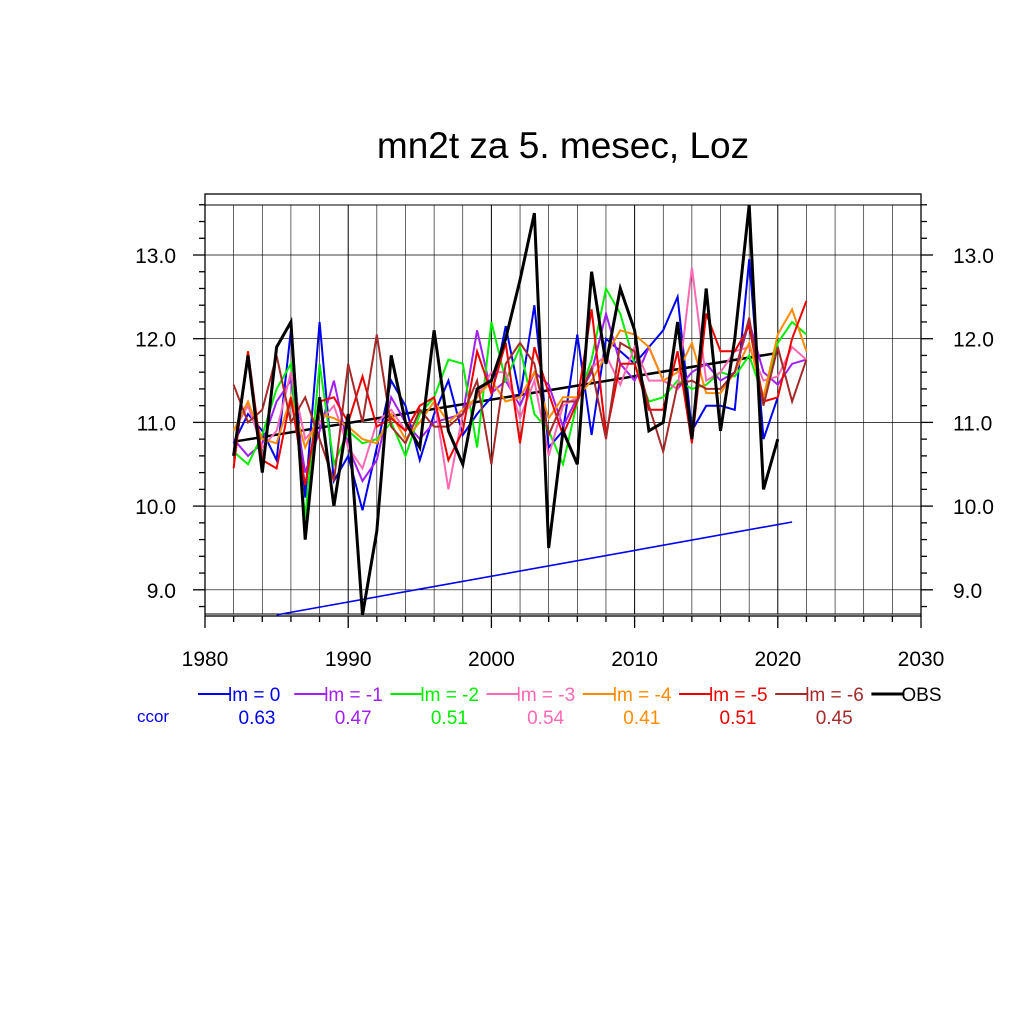 The image size is (1024, 1024). What do you see at coordinates (973, 256) in the screenshot?
I see `y-tick-label-right: 13.0` at bounding box center [973, 256].